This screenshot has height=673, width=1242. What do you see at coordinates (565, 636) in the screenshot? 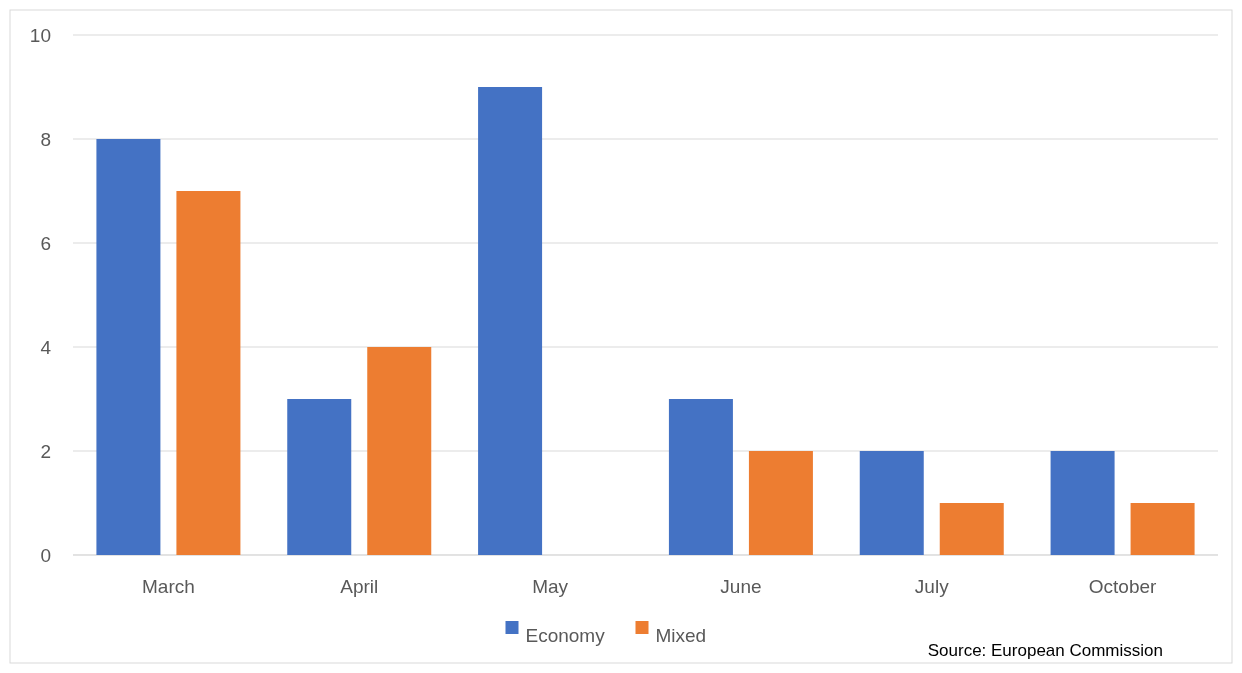
I see `legend-label: Economy` at bounding box center [565, 636].